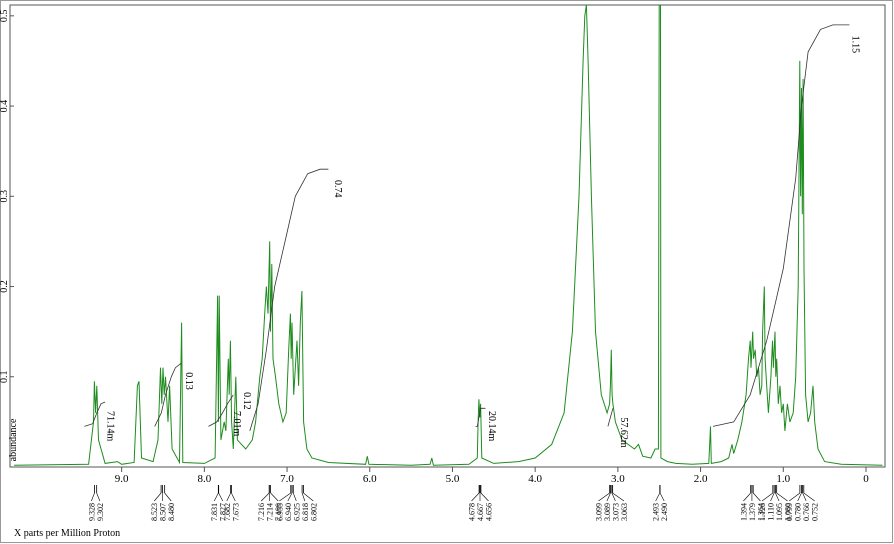  I want to click on x-tick-label: 1.0, so click(783, 479).